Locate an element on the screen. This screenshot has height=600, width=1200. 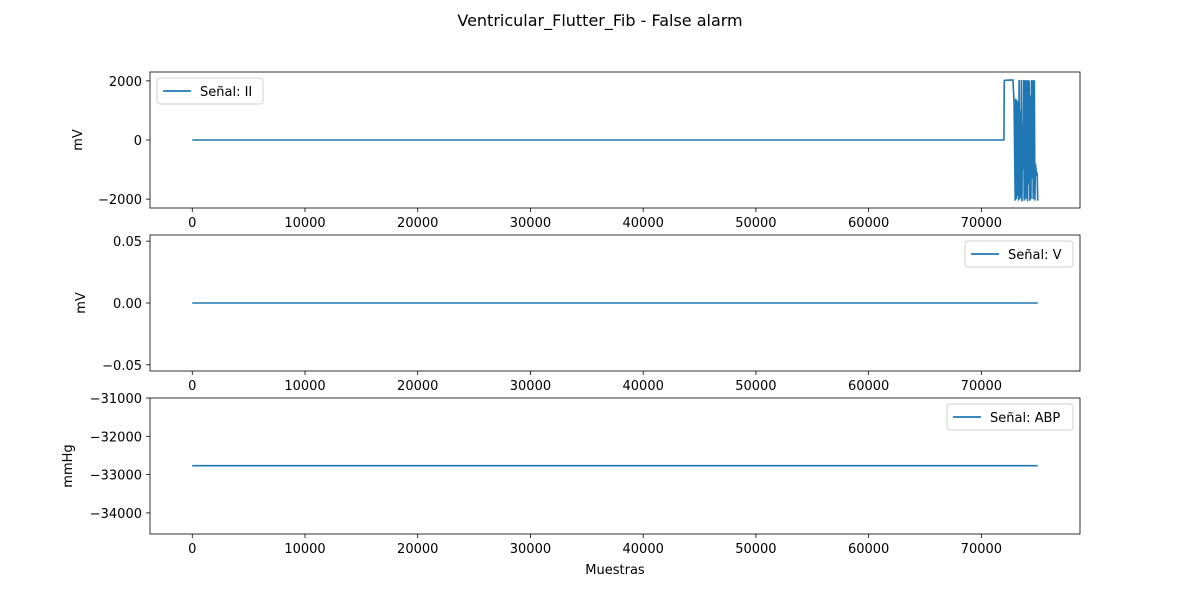
panel-1-x-tick-label: 0 is located at coordinates (192, 223).